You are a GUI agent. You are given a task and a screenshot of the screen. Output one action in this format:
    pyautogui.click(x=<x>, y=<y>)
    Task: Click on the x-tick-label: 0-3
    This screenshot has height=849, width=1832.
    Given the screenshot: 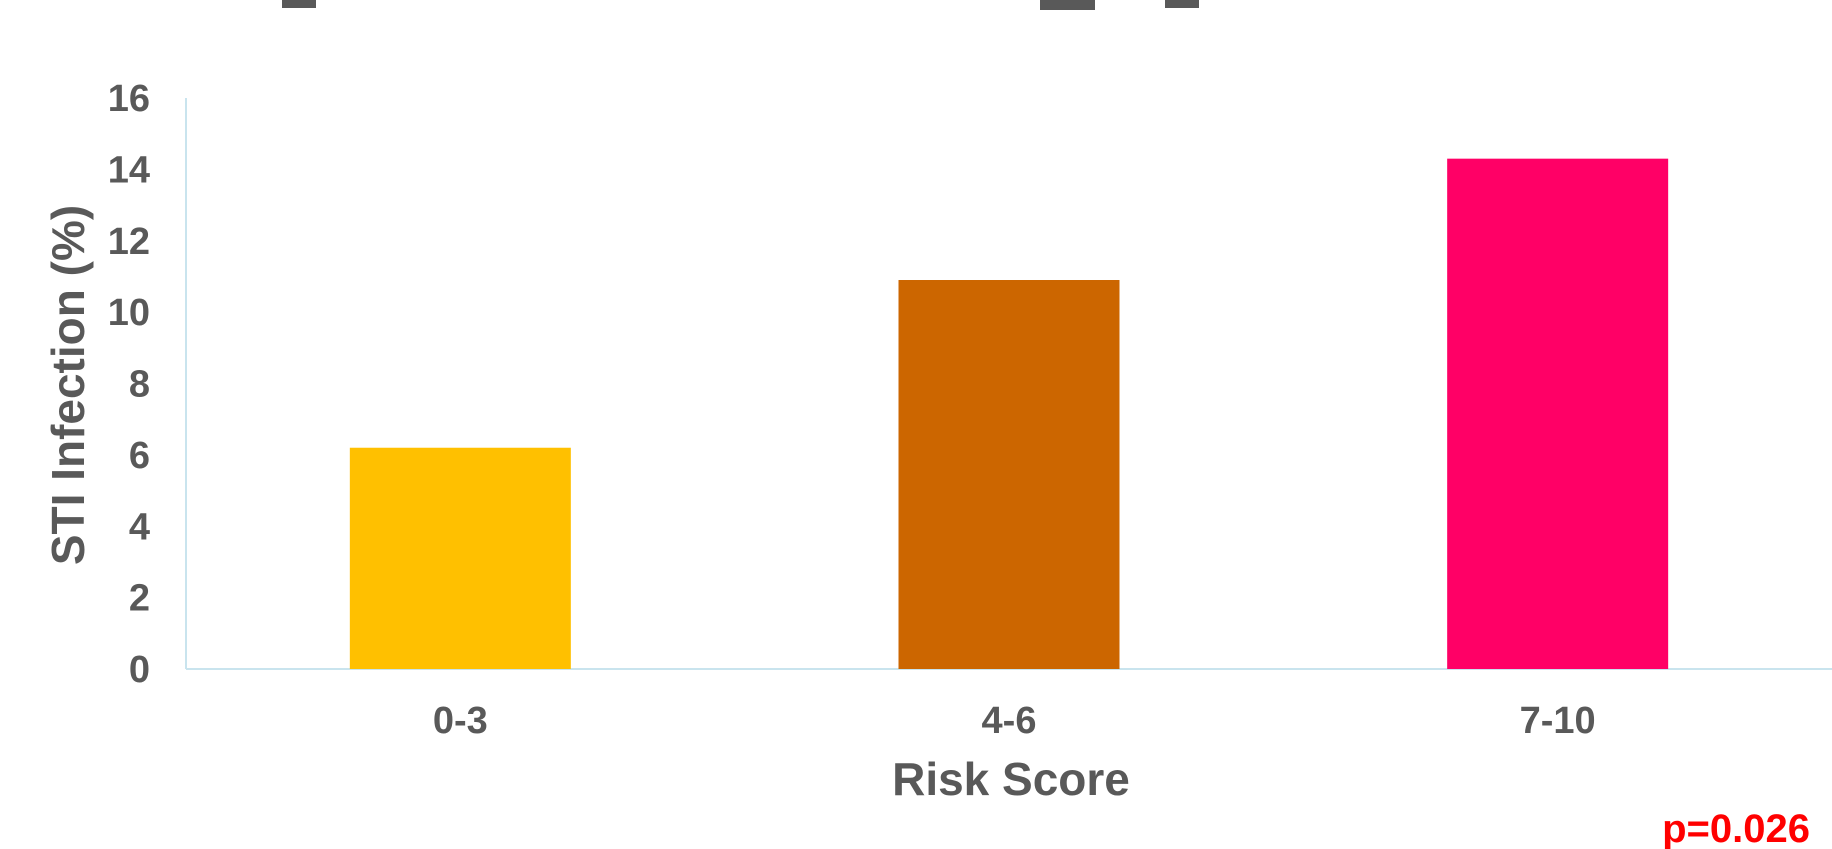 What is the action you would take?
    pyautogui.click(x=460, y=721)
    